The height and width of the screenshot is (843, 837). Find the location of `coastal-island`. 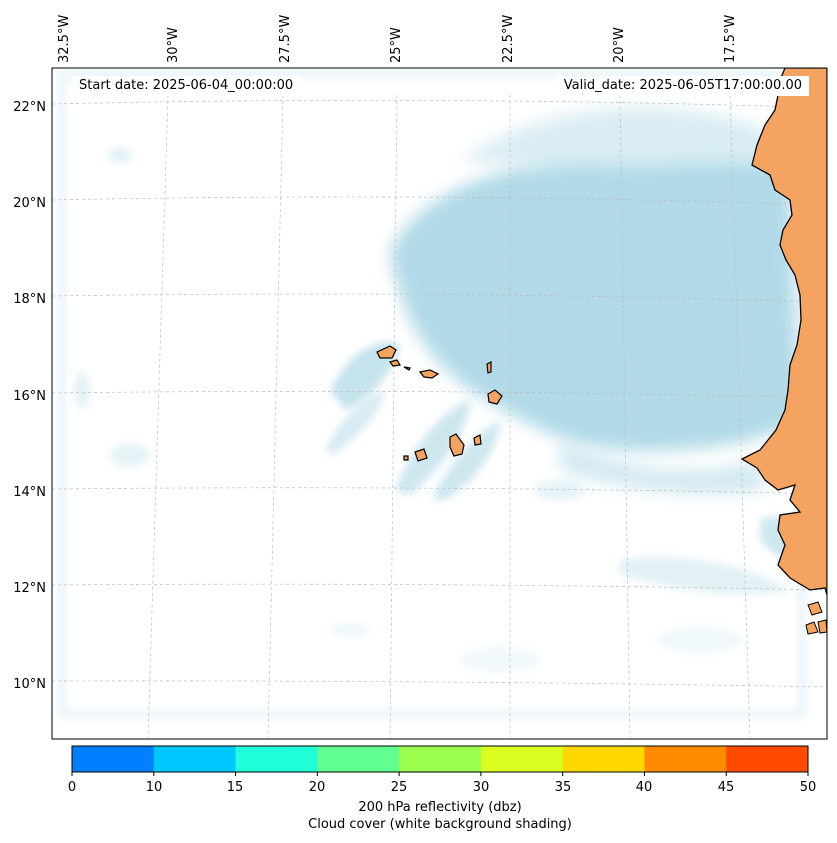

coastal-island is located at coordinates (812, 628).